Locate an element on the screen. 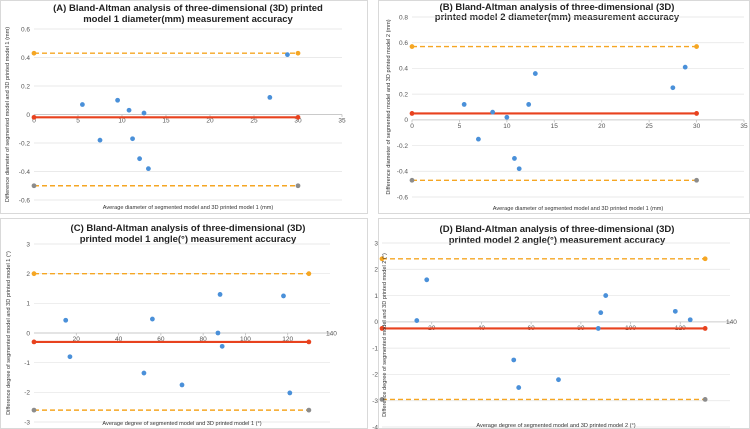  panel-a-x-tick-label: 30 is located at coordinates (298, 121).